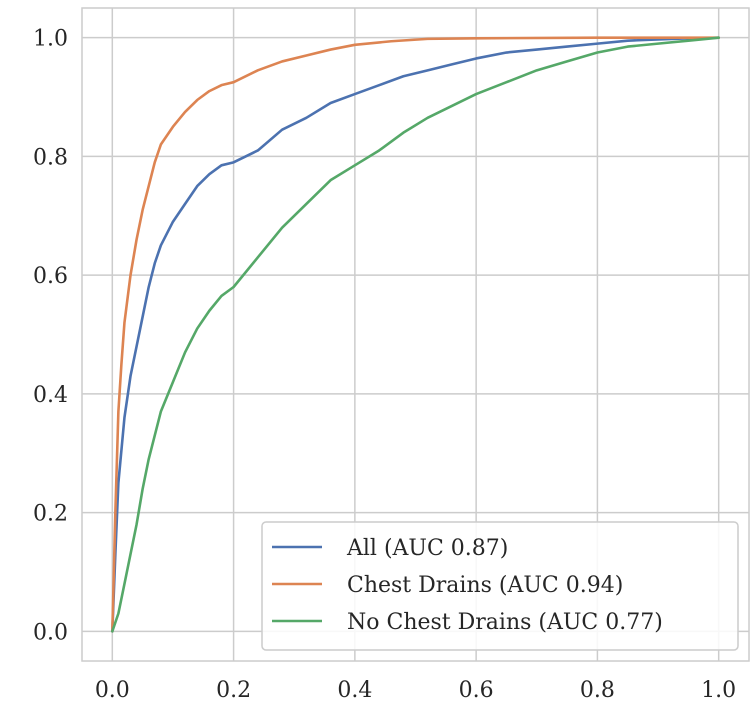  I want to click on y-tick-label: 0.8, so click(50, 157).